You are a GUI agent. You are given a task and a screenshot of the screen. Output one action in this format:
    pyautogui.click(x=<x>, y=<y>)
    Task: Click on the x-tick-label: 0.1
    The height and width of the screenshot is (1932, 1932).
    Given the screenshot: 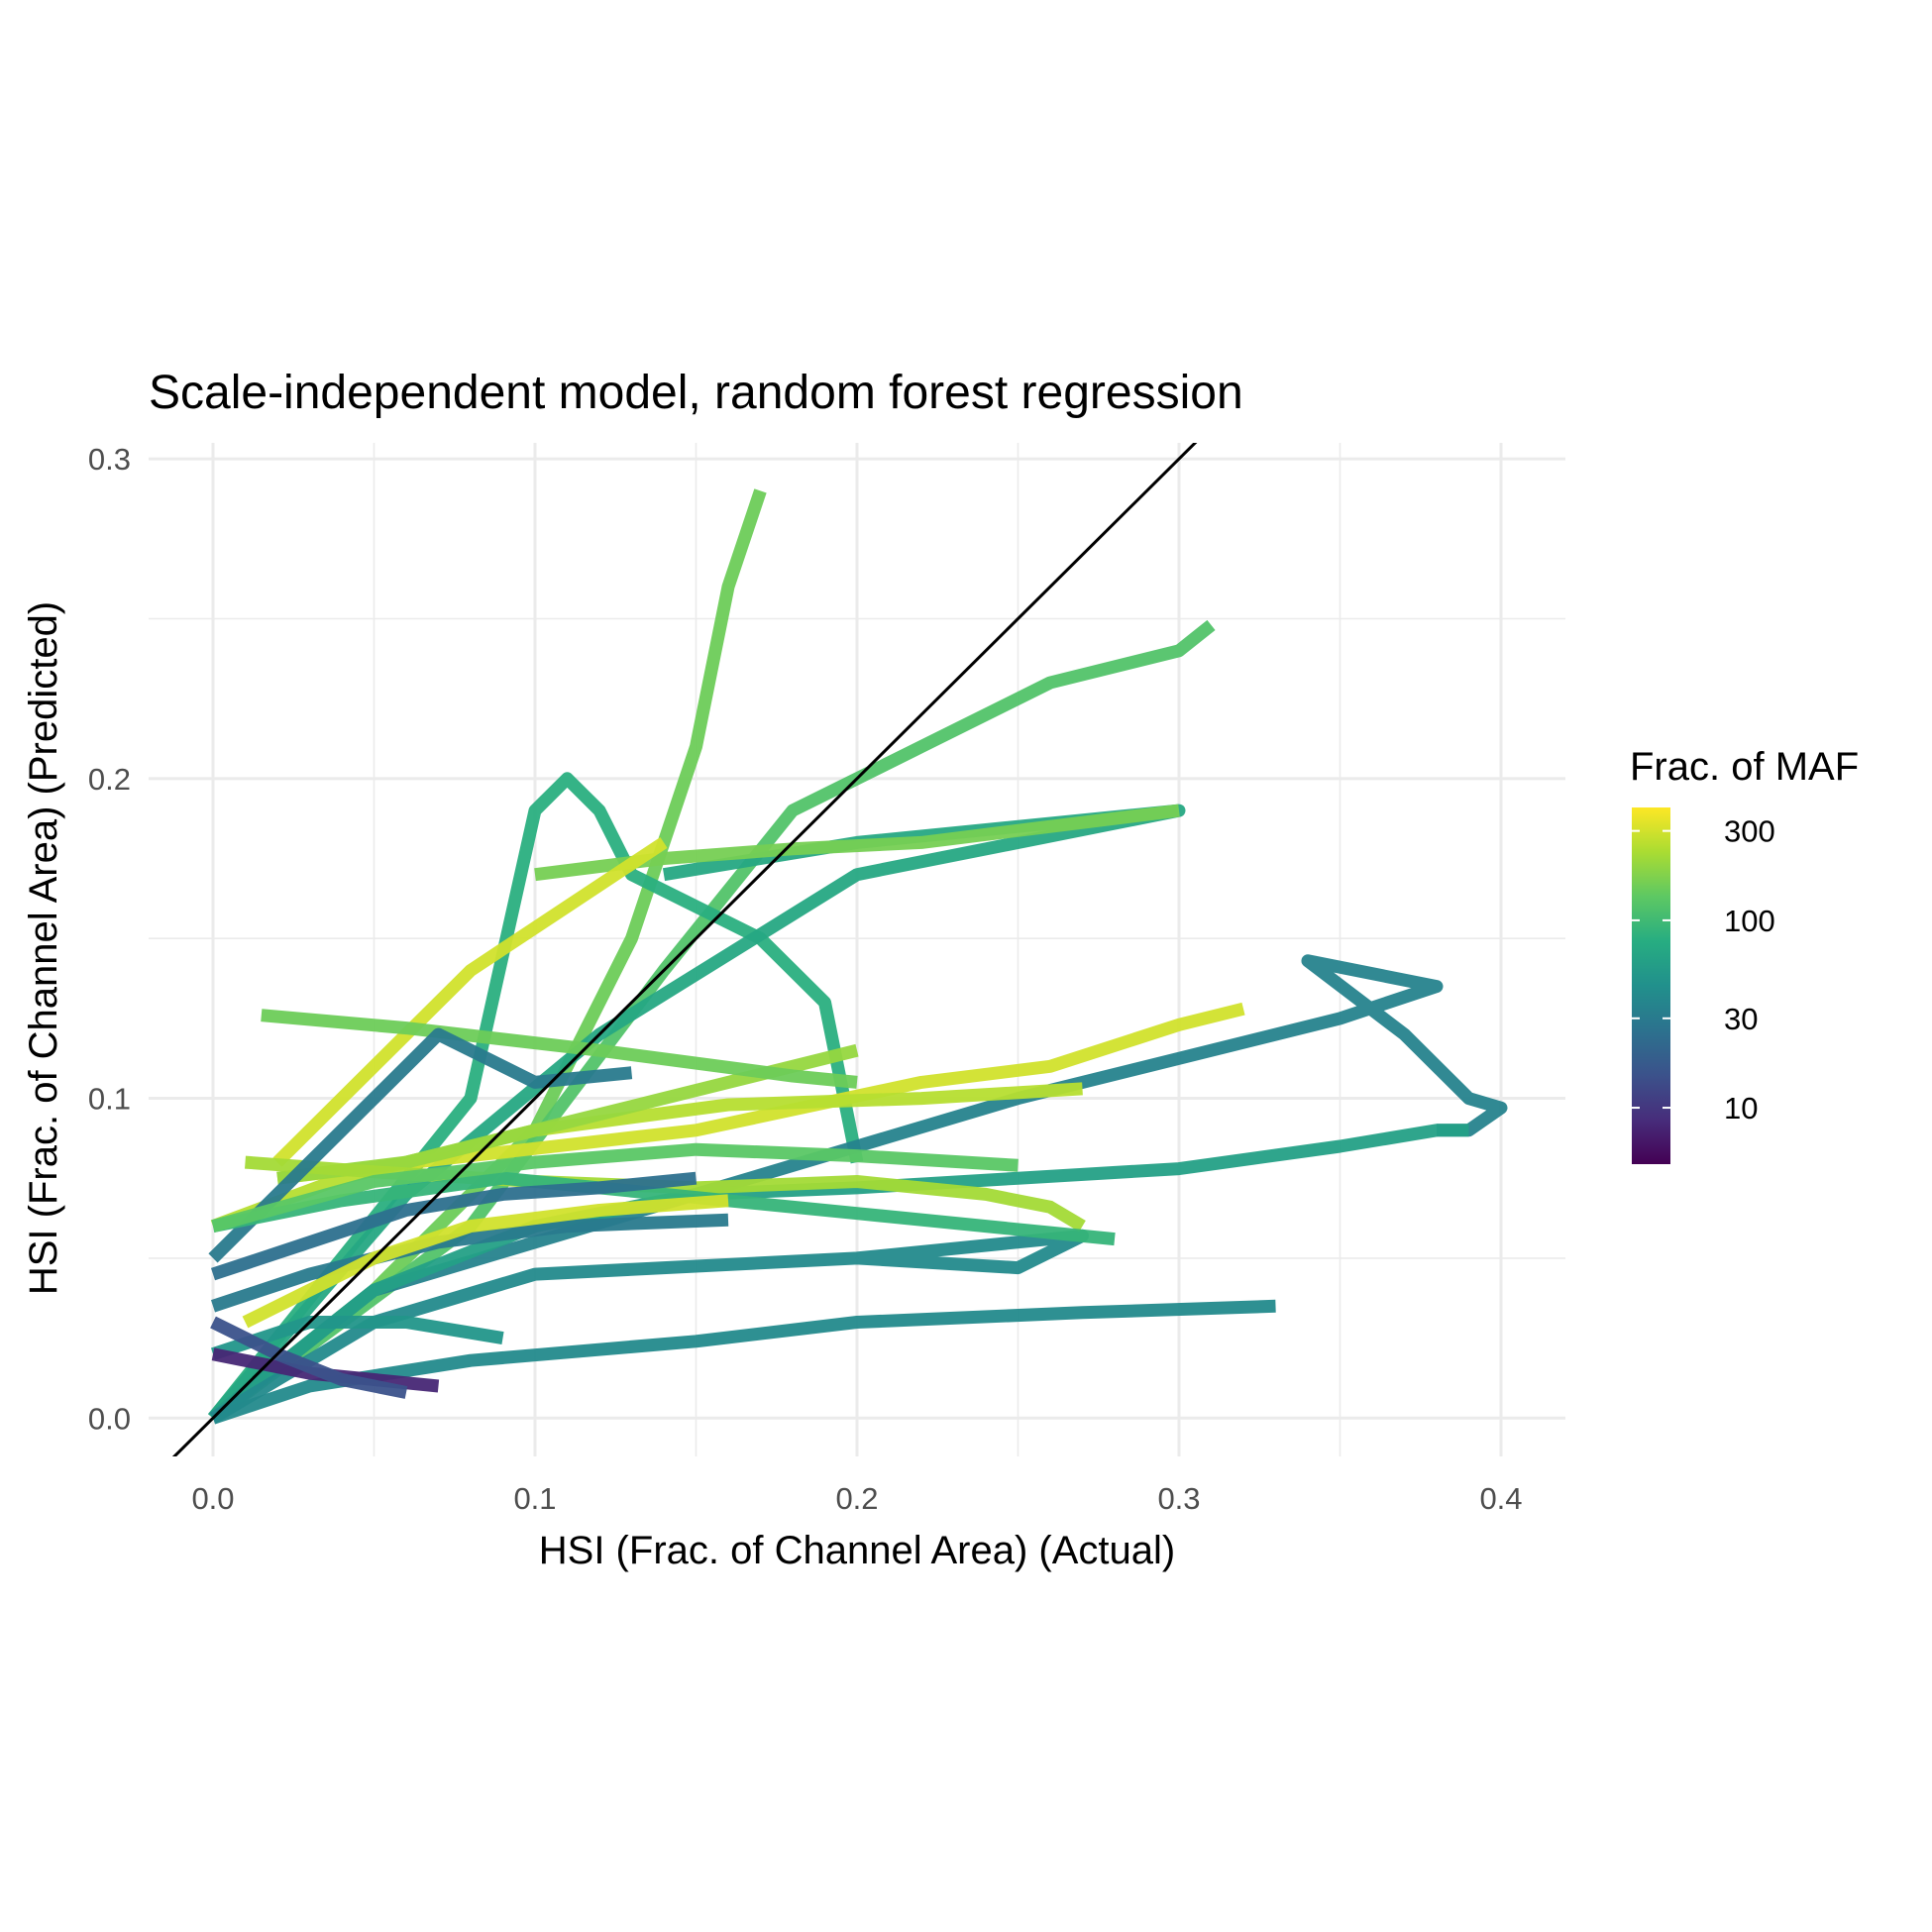 What is the action you would take?
    pyautogui.click(x=535, y=1499)
    